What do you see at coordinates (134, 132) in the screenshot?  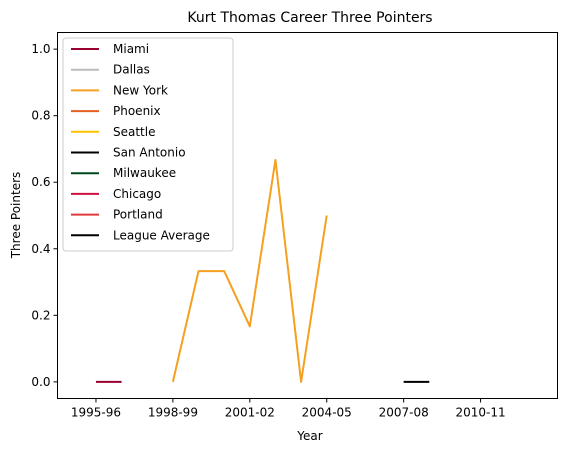 I see `legend-label: Seattle` at bounding box center [134, 132].